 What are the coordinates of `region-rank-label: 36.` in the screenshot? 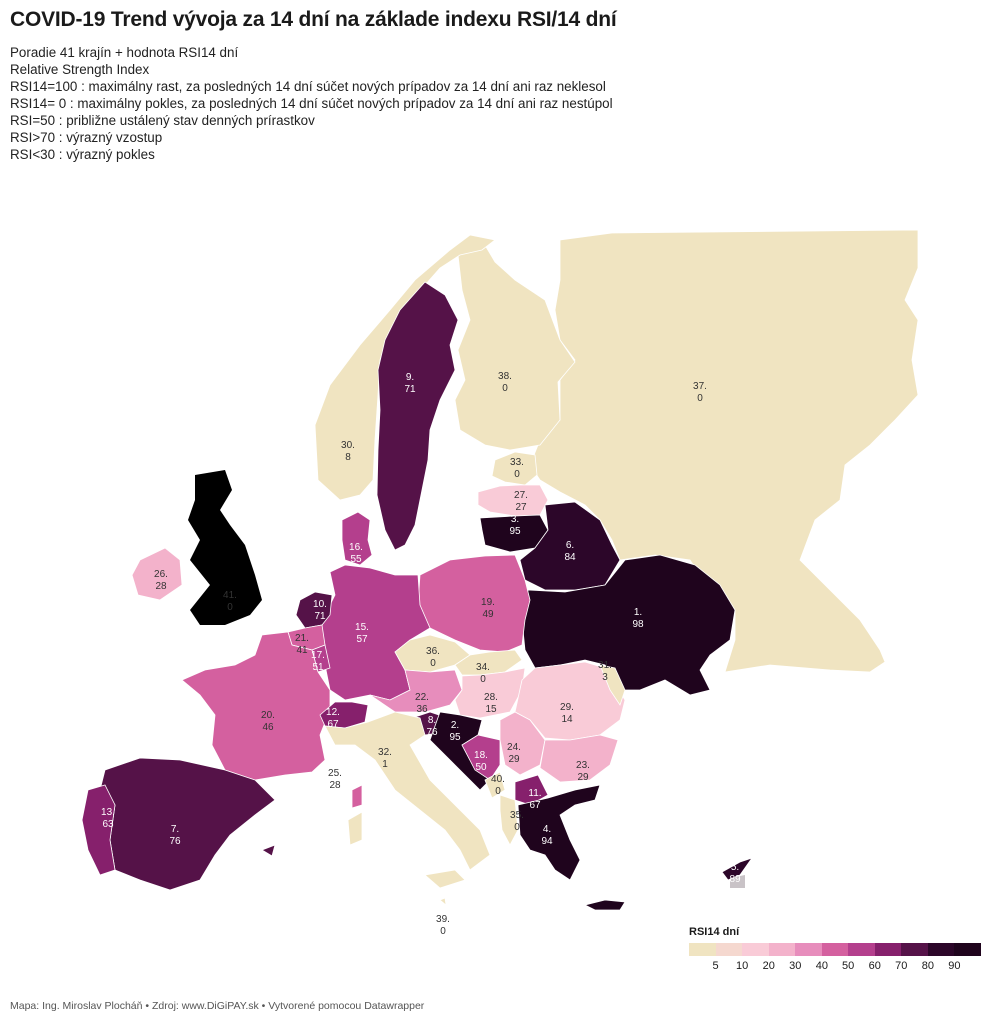 It's located at (433, 651).